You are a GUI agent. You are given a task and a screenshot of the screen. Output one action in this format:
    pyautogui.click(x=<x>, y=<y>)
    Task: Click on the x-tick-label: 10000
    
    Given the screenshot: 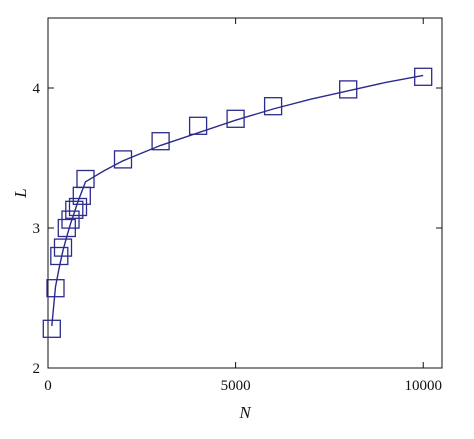 What is the action you would take?
    pyautogui.click(x=423, y=386)
    